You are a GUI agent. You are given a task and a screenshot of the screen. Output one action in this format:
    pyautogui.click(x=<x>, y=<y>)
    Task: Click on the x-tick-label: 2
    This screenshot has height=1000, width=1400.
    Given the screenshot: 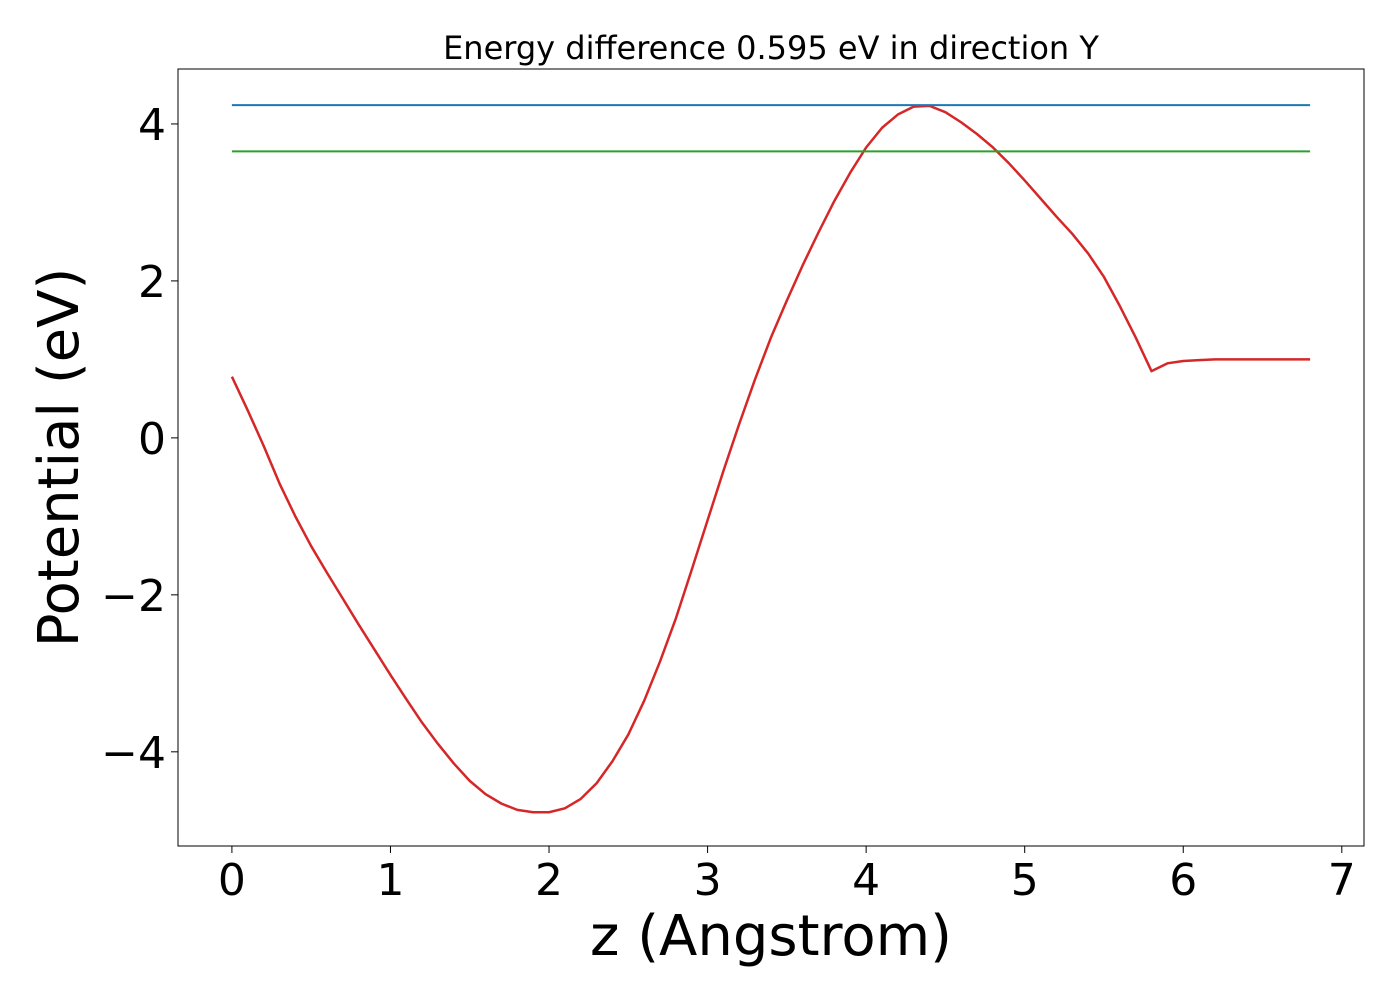 What is the action you would take?
    pyautogui.click(x=549, y=880)
    